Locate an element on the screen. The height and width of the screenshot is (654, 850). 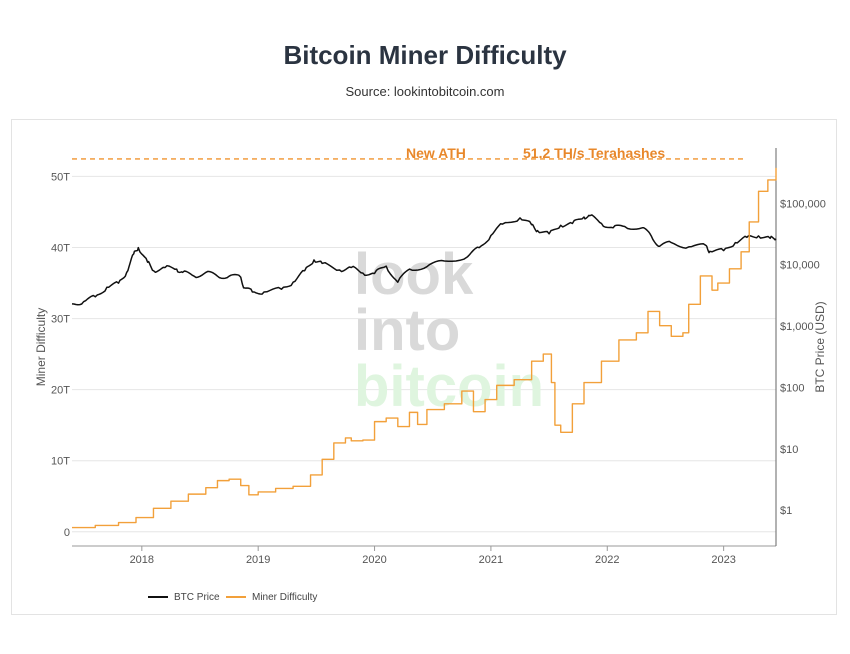
y-left-tick-label: 0 is located at coordinates (67, 533).